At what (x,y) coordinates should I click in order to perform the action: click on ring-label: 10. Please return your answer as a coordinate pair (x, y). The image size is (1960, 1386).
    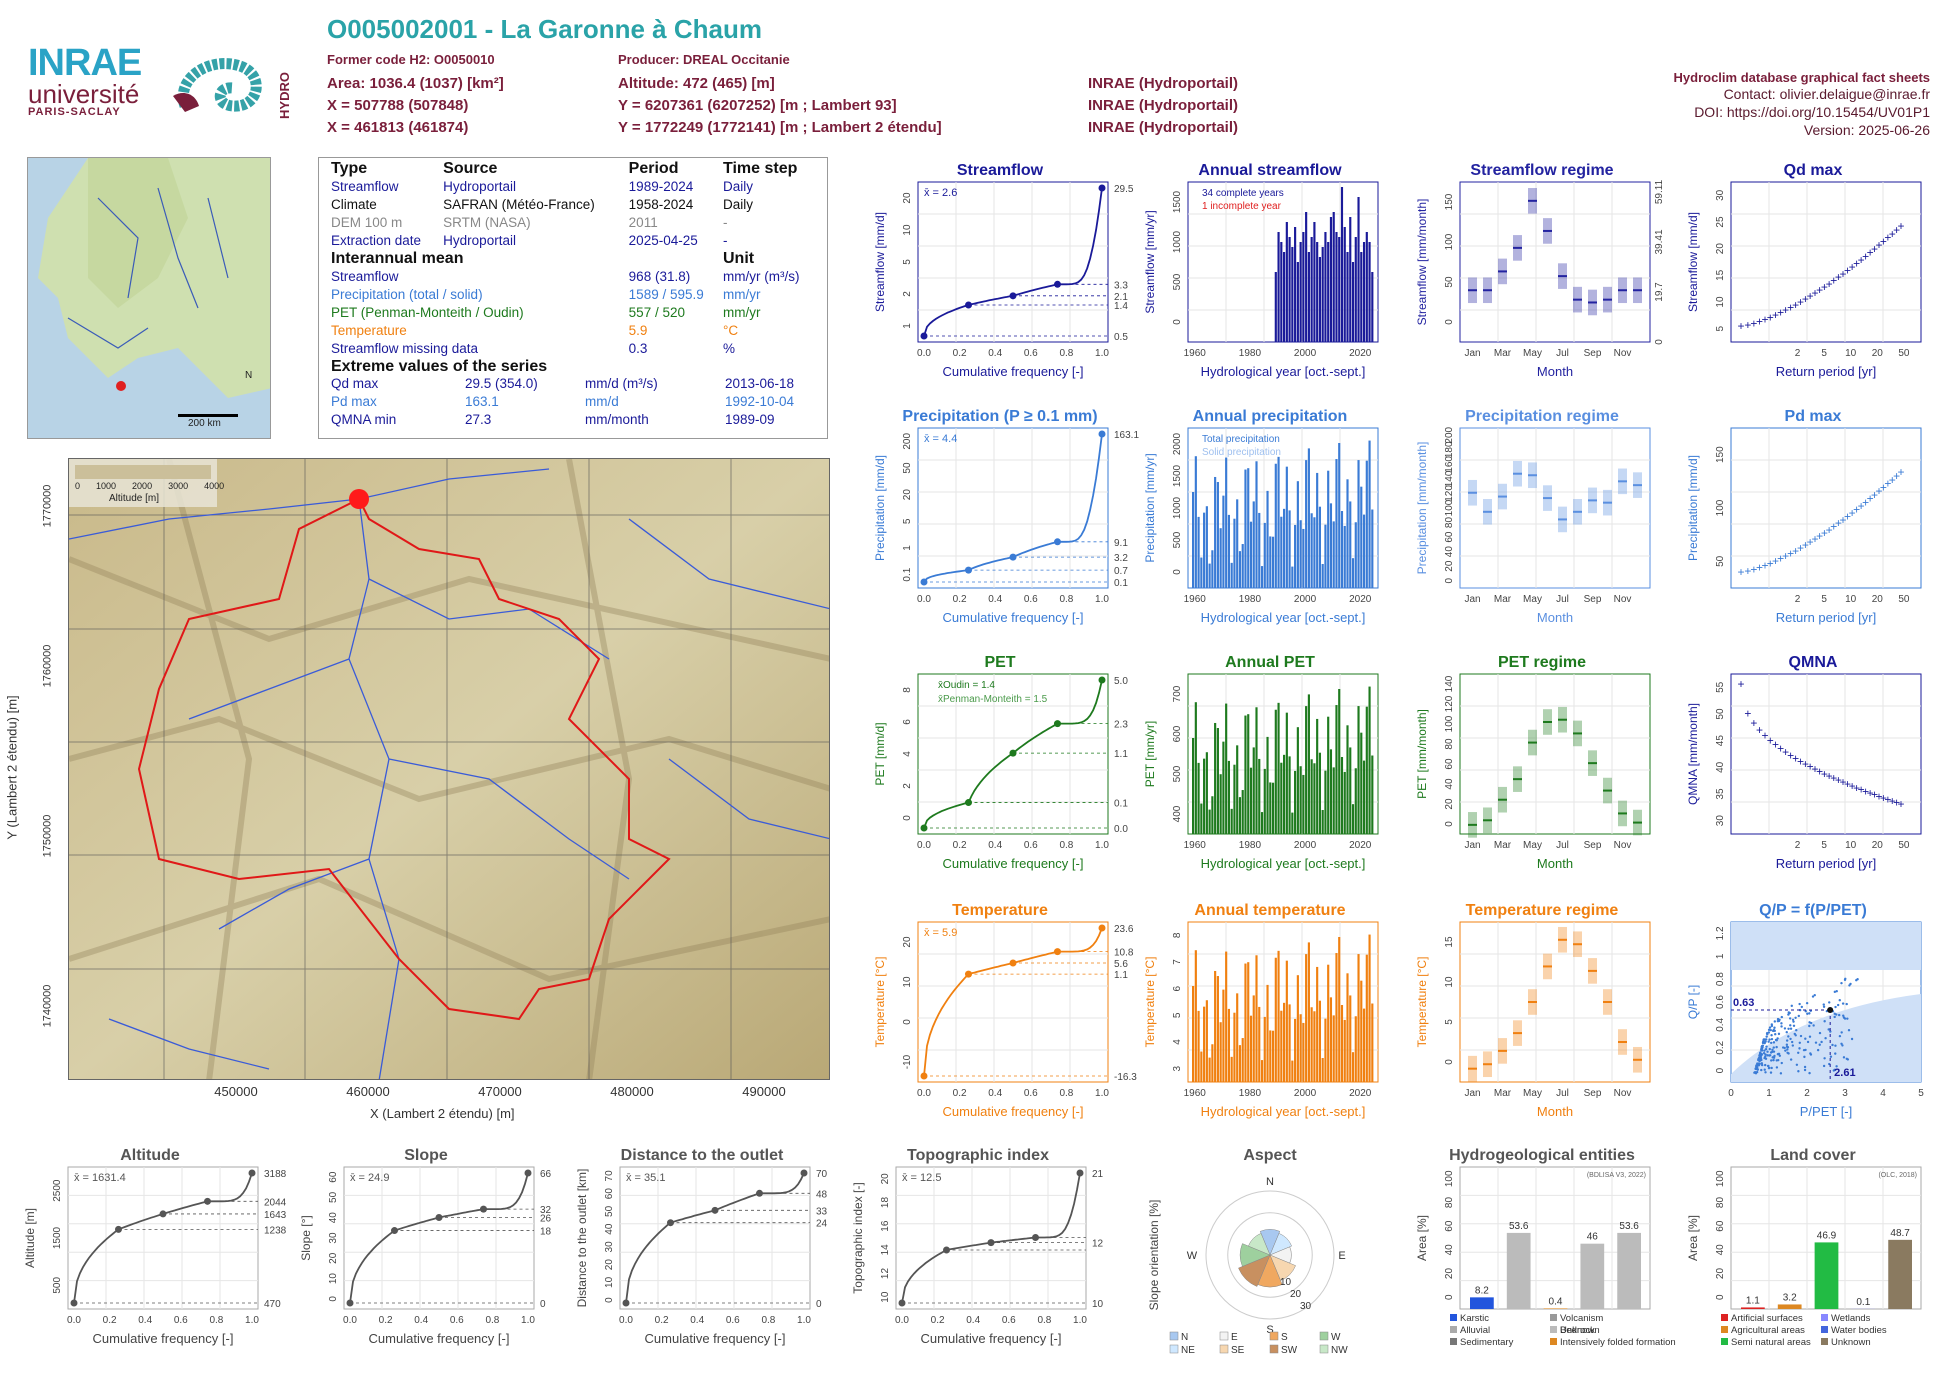
    Looking at the image, I should click on (1286, 1282).